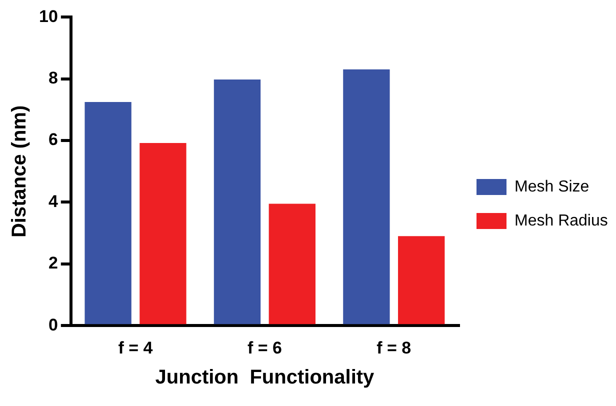  I want to click on x-tick-label: f = 8, so click(394, 348).